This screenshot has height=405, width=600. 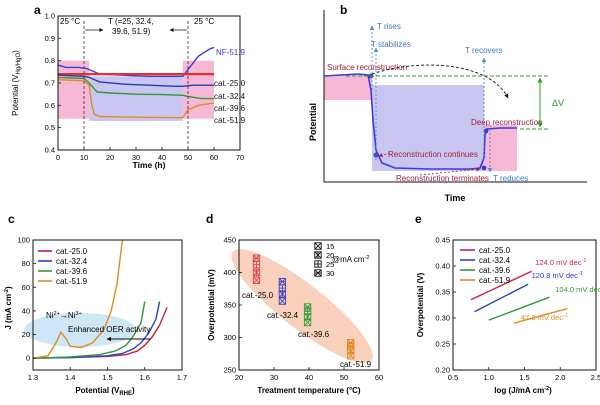 I want to click on x-tick-label: 1.4, so click(x=70, y=377).